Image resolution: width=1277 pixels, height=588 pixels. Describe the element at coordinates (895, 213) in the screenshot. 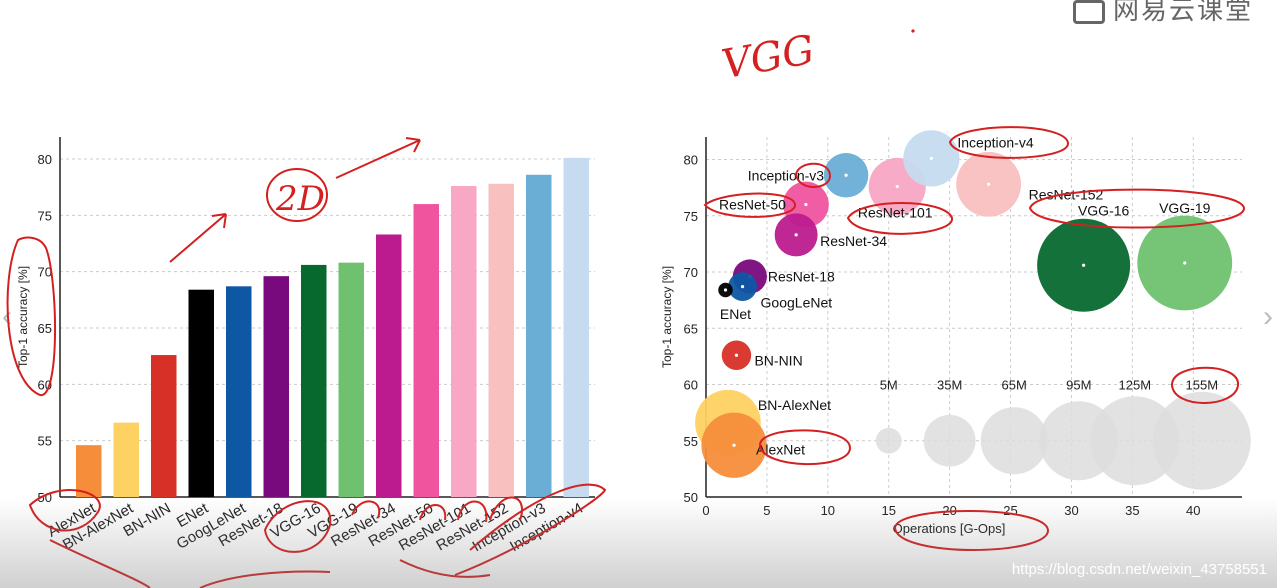

I see `bubble-label: ResNet-101` at that location.